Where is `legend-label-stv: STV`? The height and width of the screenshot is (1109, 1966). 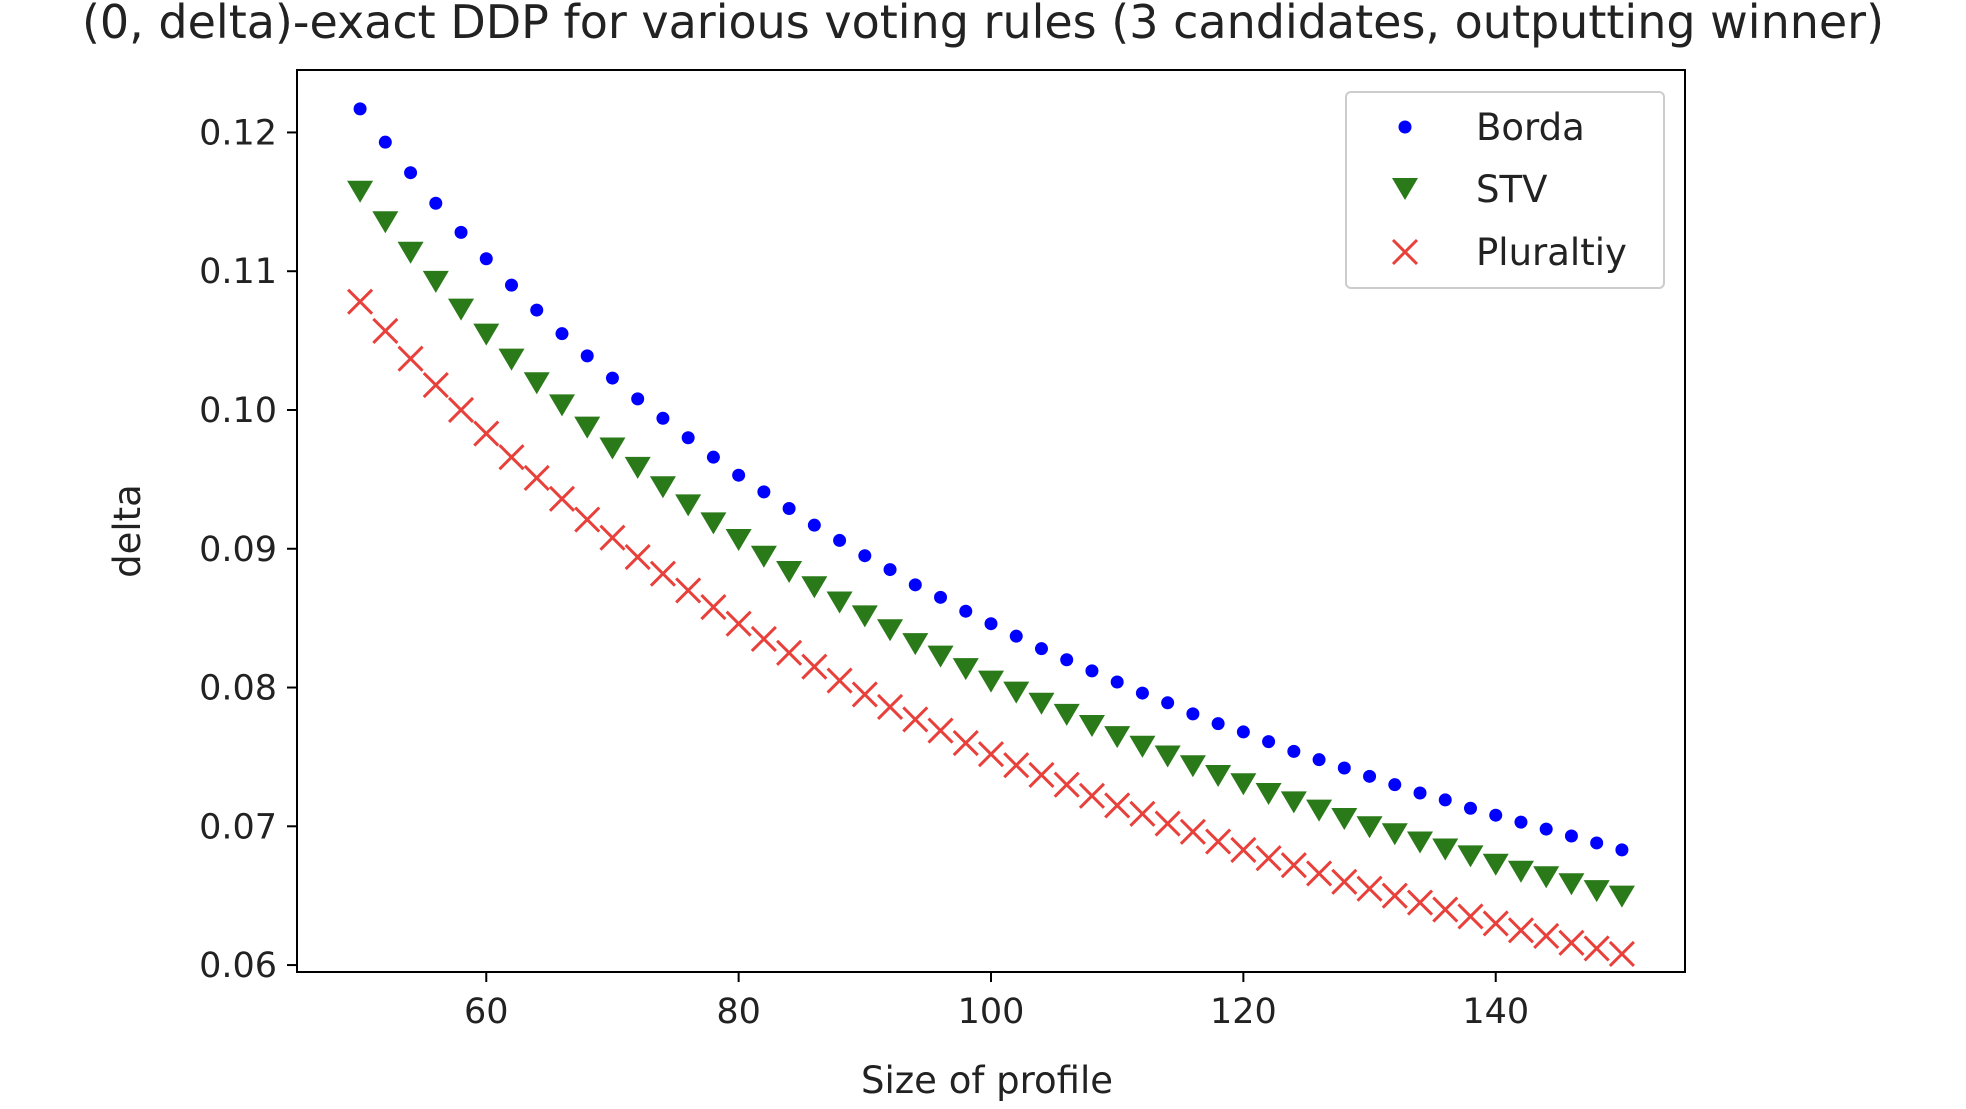
legend-label-stv: STV is located at coordinates (1511, 189).